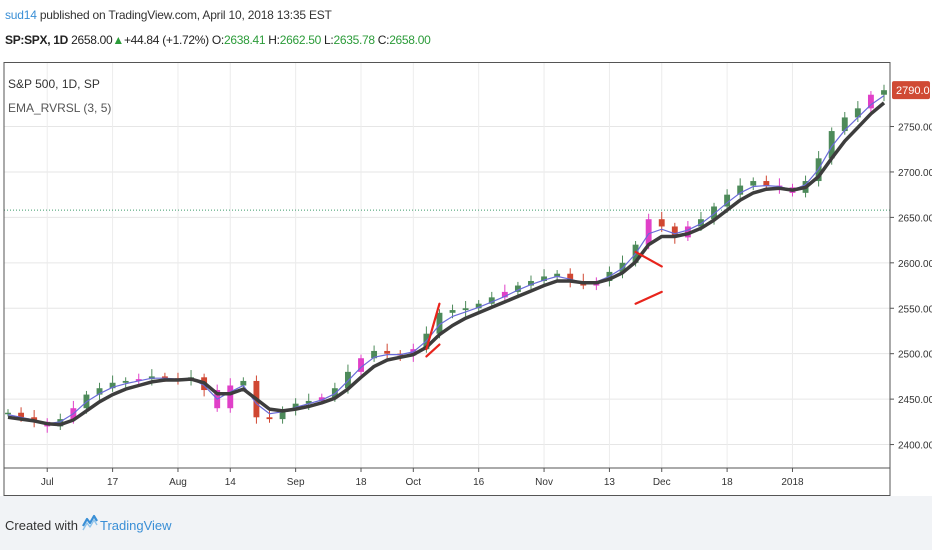 The image size is (932, 550). Describe the element at coordinates (915, 264) in the screenshot. I see `y-tick-label: 2600.00` at that location.